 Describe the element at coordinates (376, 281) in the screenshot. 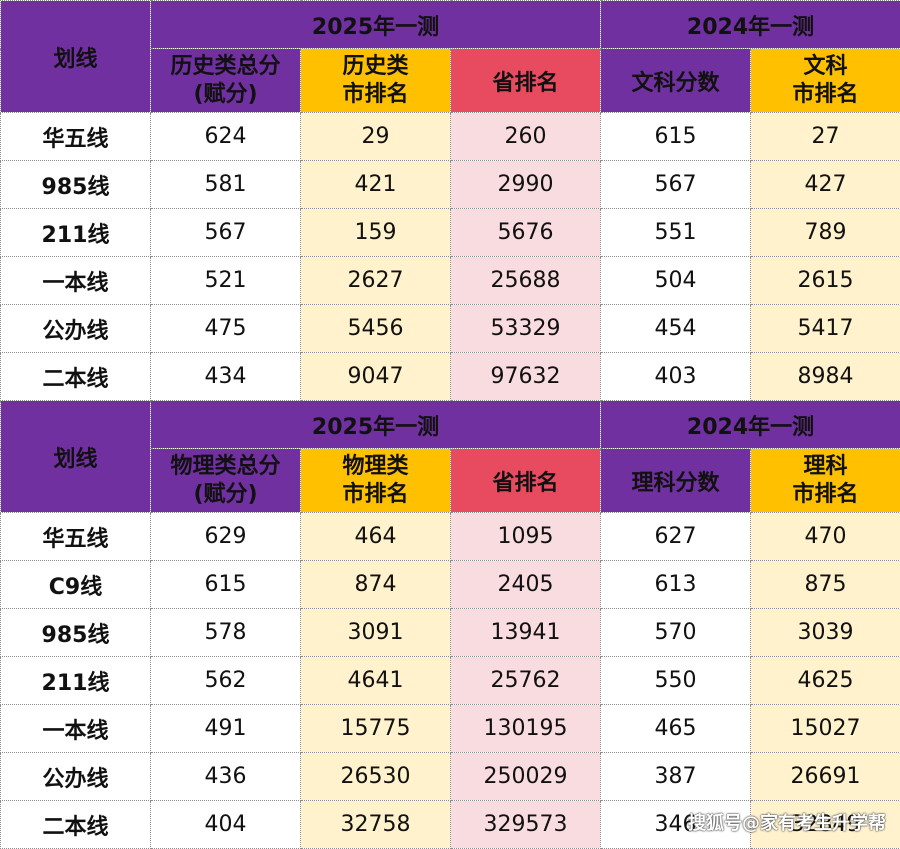

I see `city-rank-2025-cell: 2627` at that location.